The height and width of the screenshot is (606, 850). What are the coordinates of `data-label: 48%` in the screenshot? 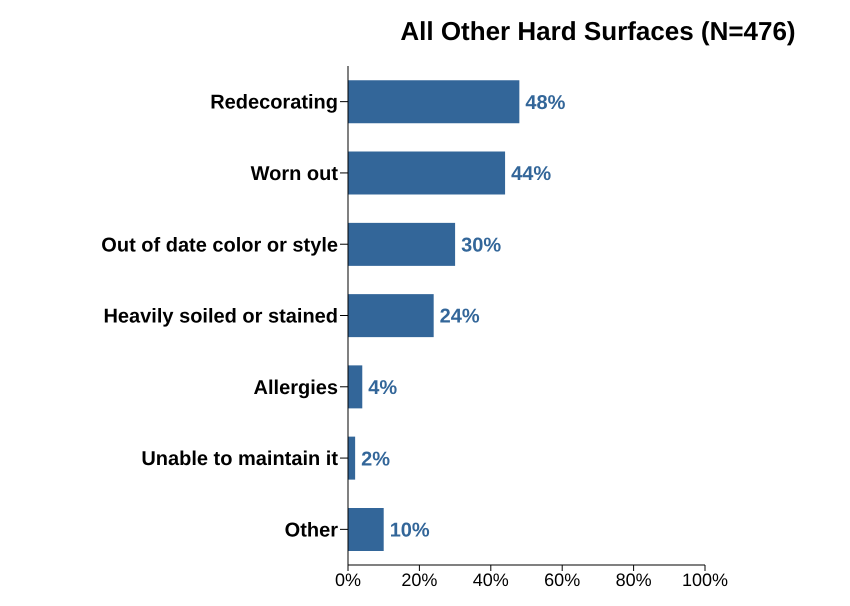 It's located at (545, 103).